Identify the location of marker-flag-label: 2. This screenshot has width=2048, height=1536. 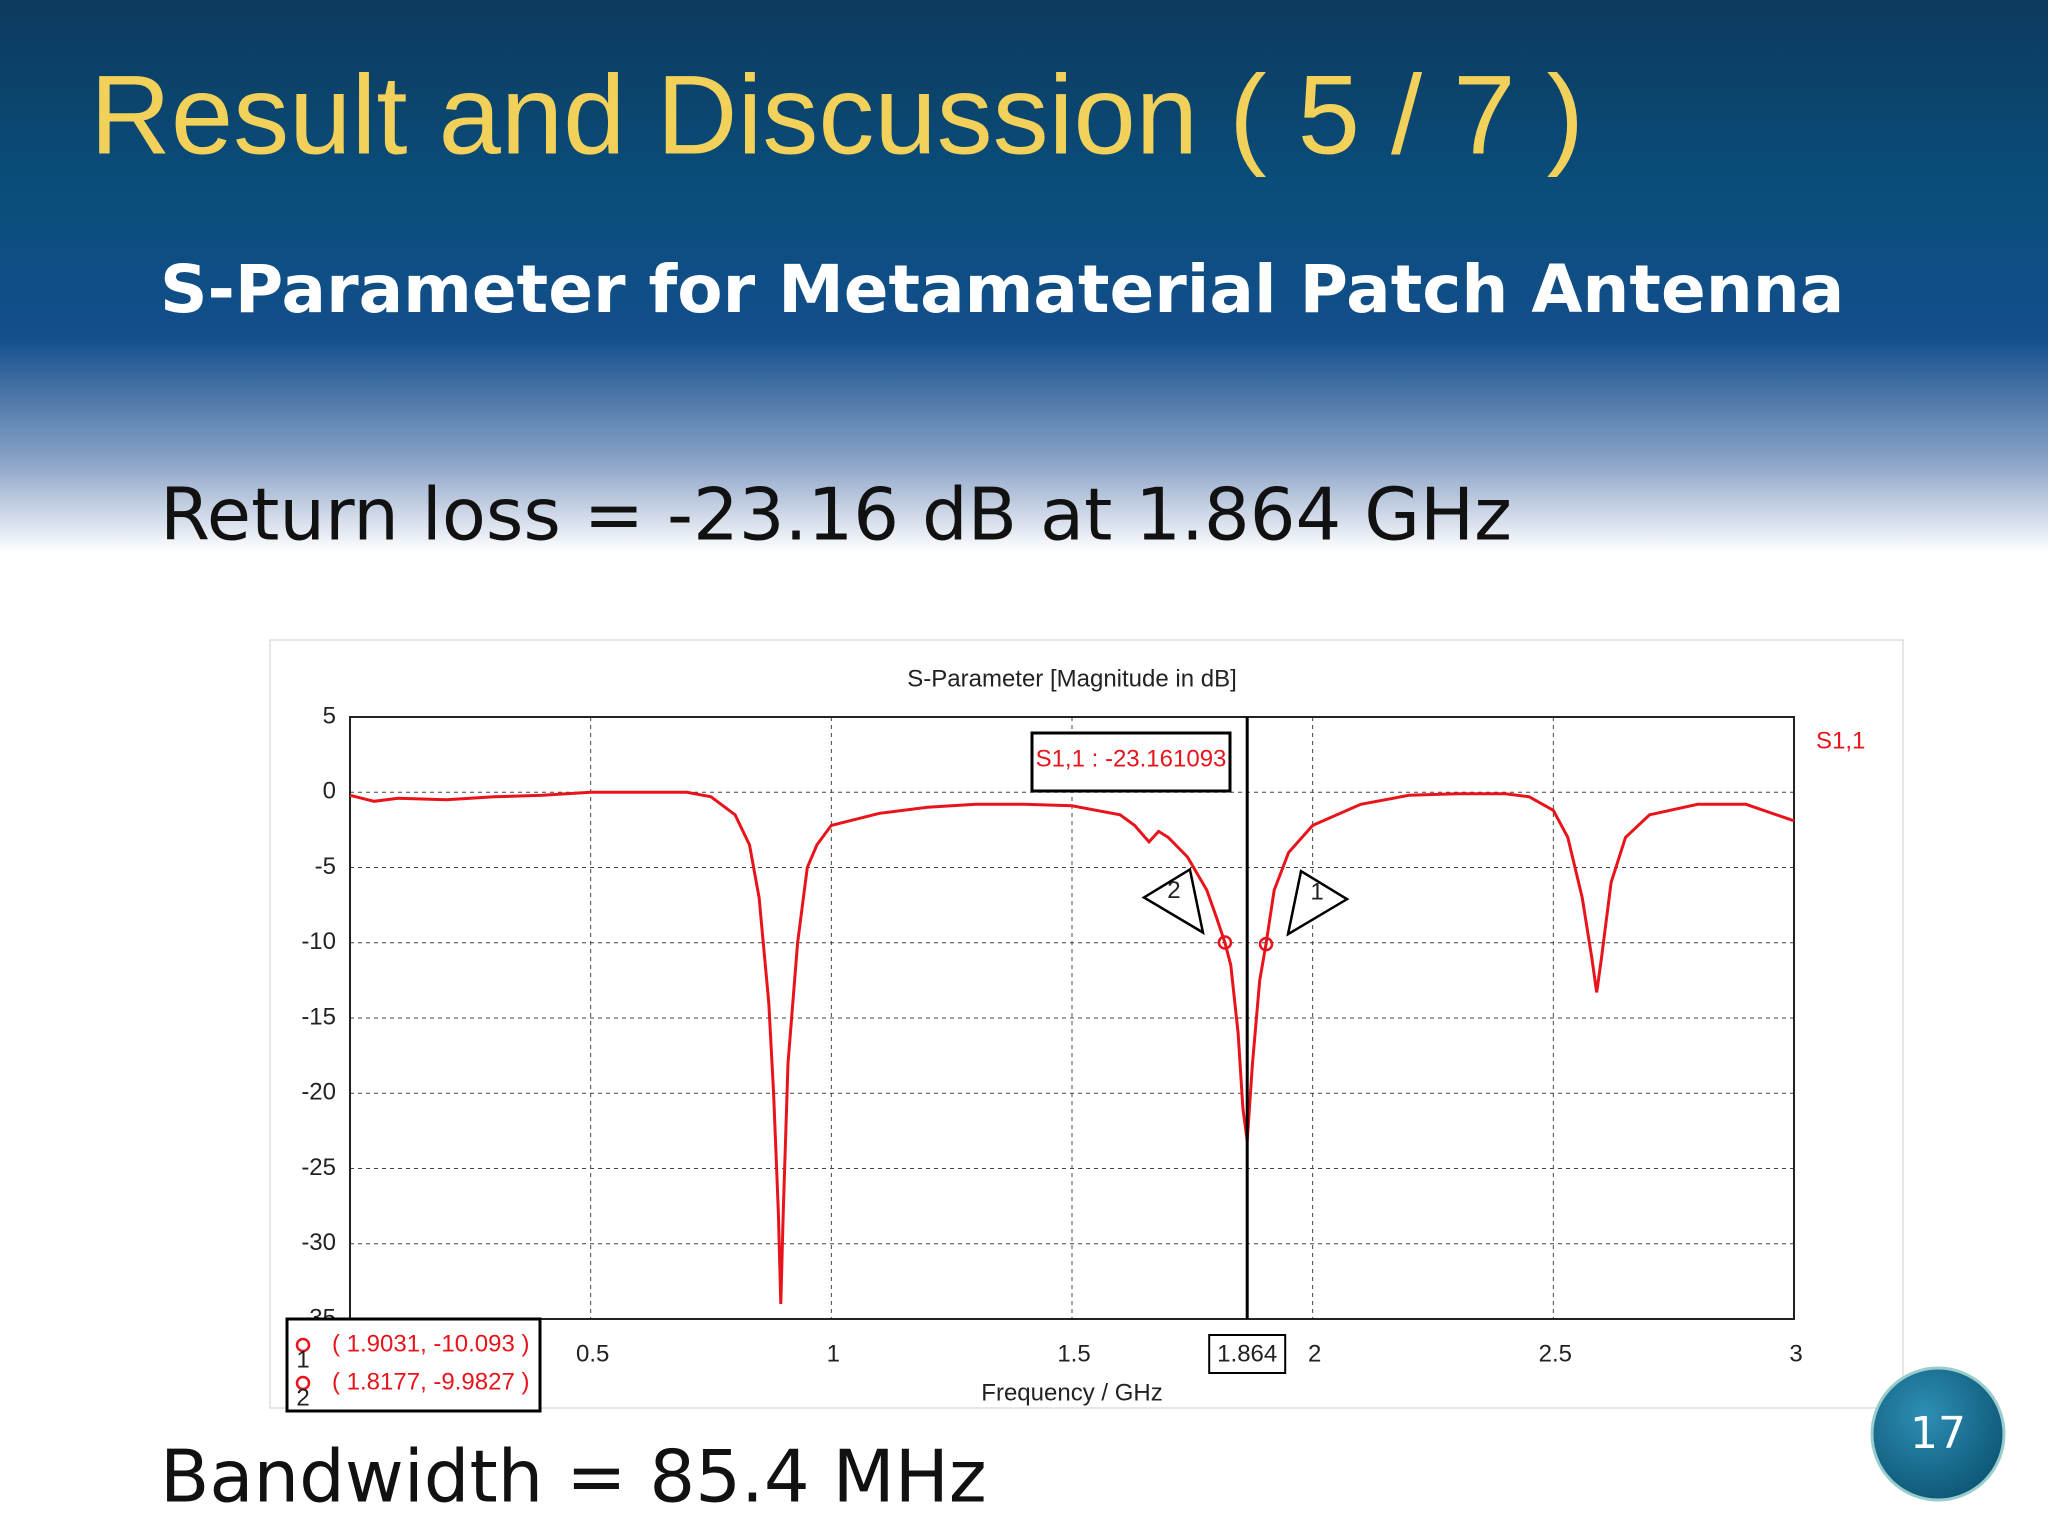
(1173, 890).